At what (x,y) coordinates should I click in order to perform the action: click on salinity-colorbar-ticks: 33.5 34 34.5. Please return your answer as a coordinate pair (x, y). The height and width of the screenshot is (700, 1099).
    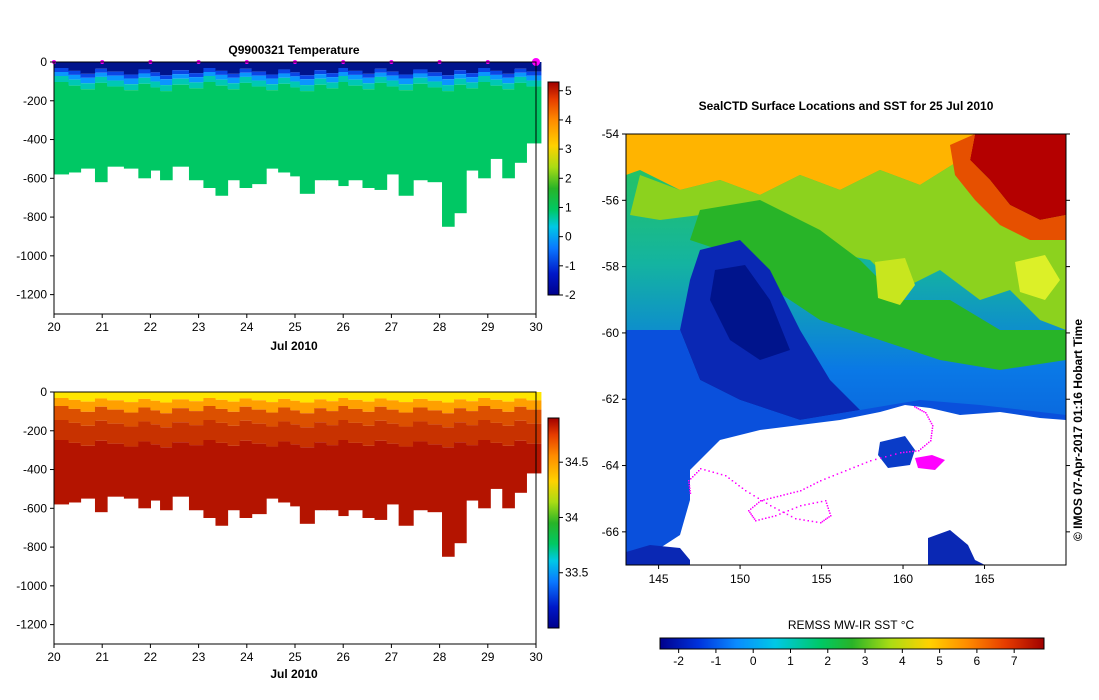
    Looking at the image, I should click on (574, 517).